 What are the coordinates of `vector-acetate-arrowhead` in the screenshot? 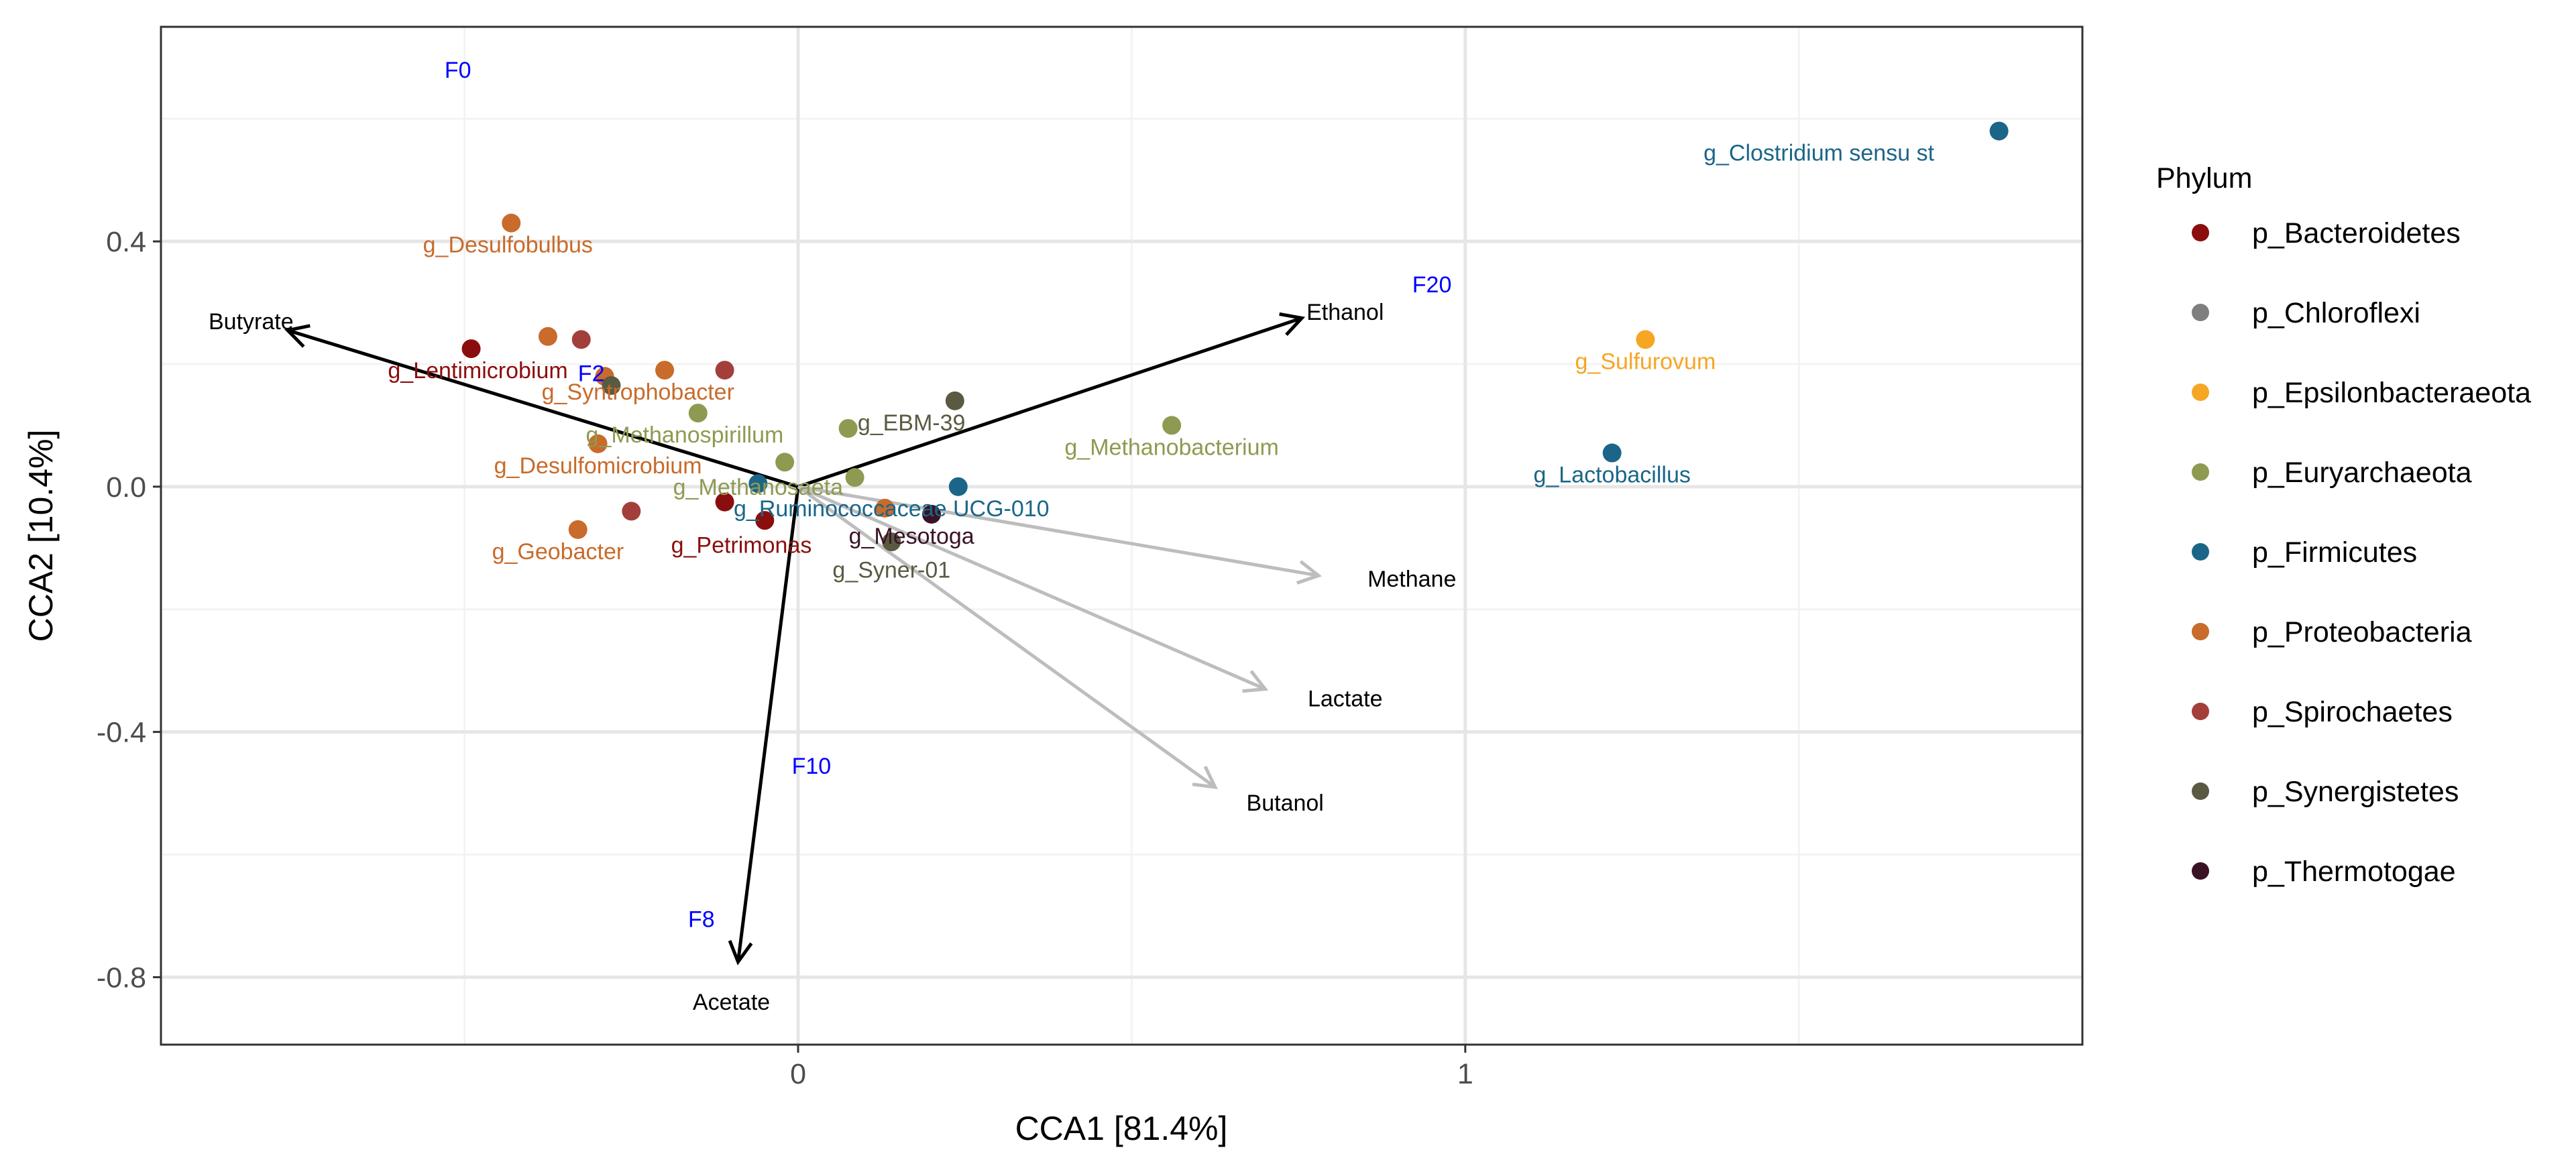 It's located at (740, 952).